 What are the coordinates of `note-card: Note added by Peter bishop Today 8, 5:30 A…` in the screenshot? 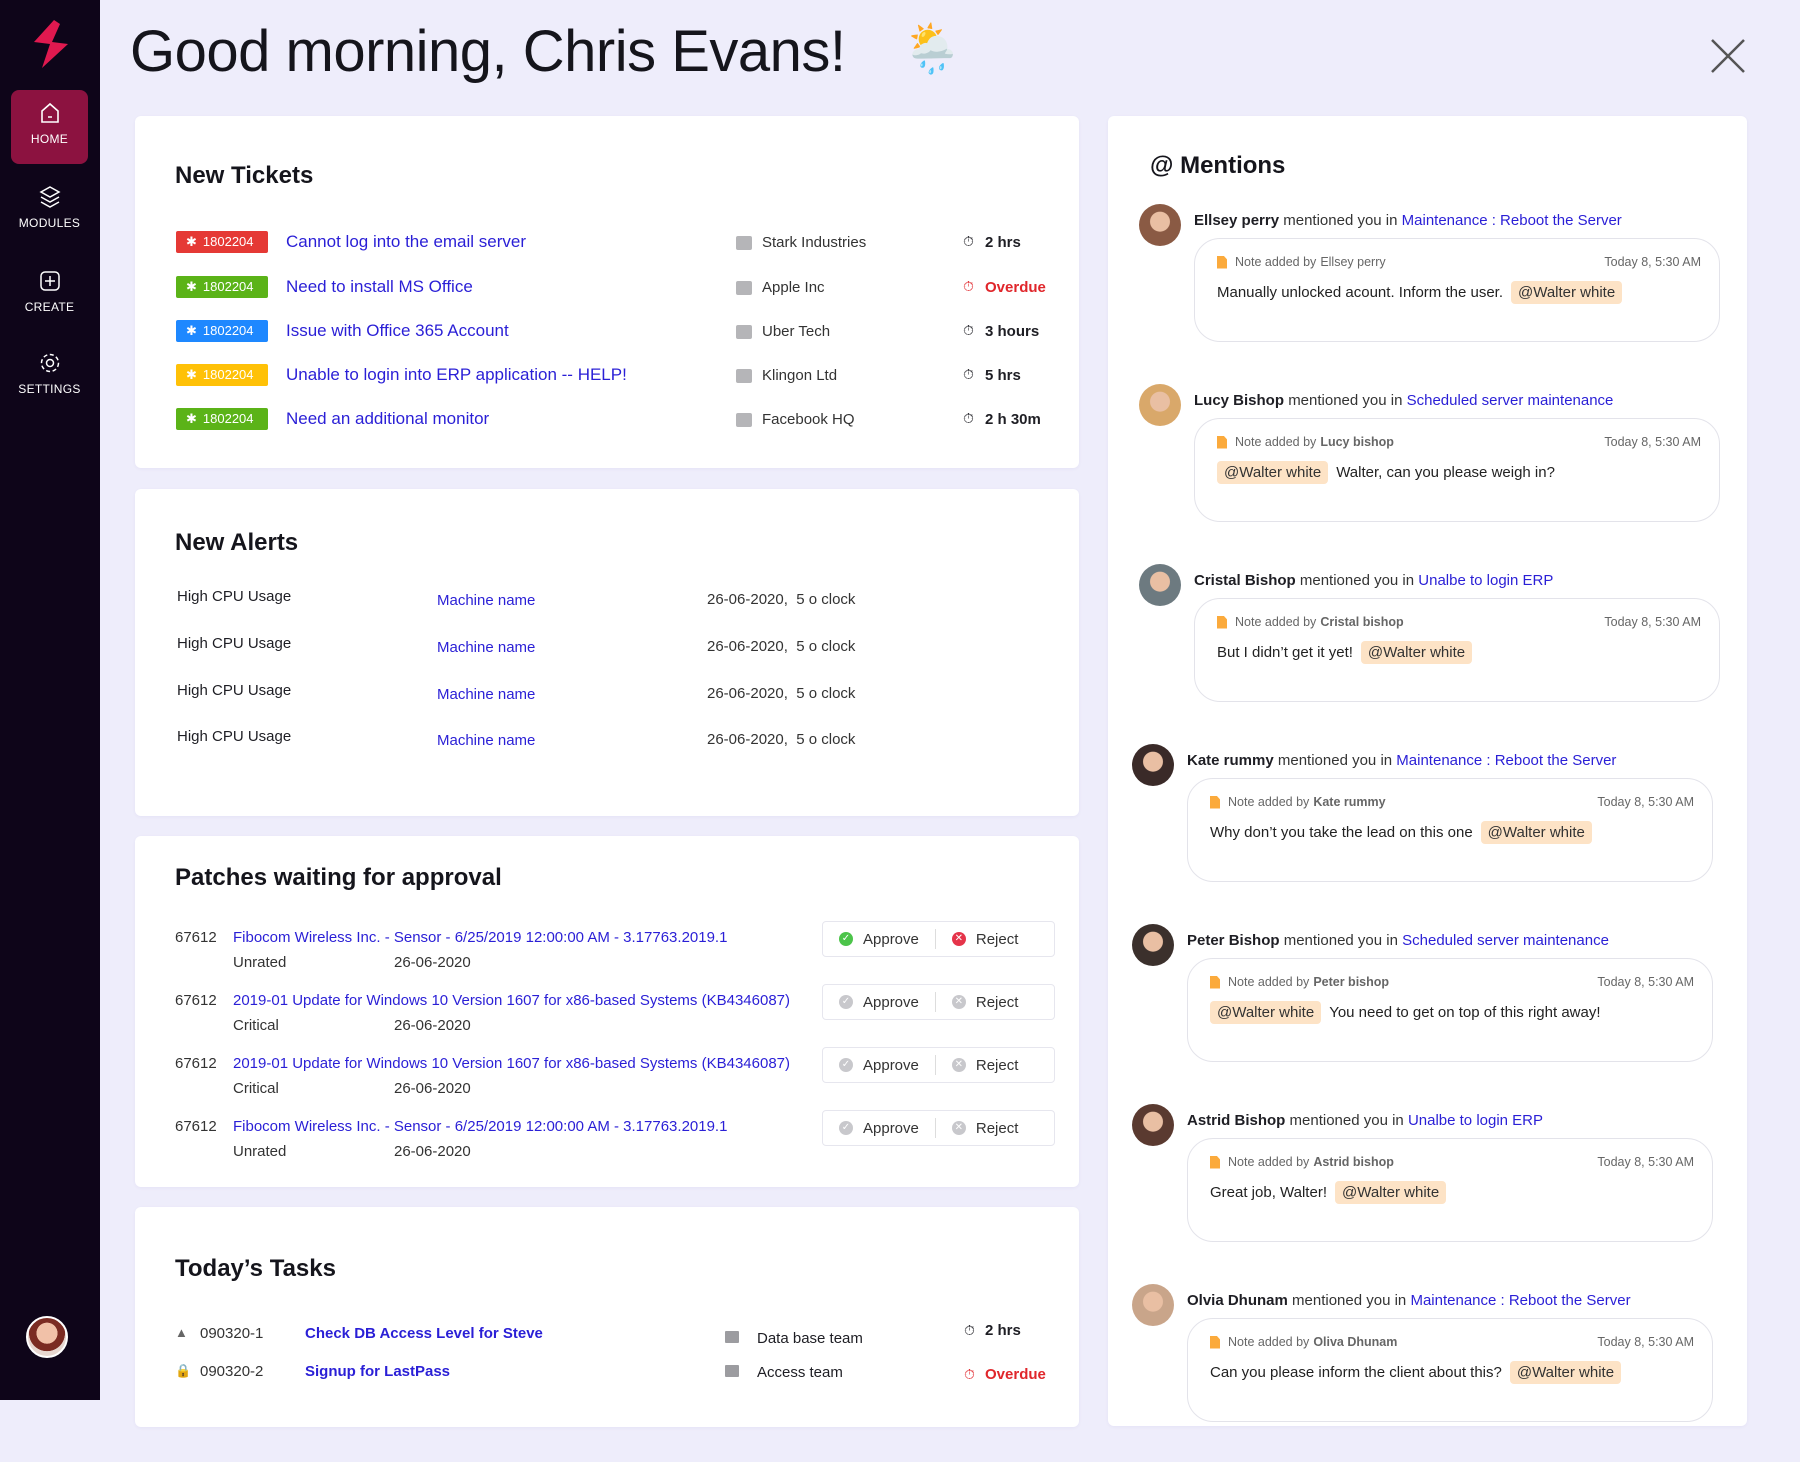 It's located at (1450, 1010).